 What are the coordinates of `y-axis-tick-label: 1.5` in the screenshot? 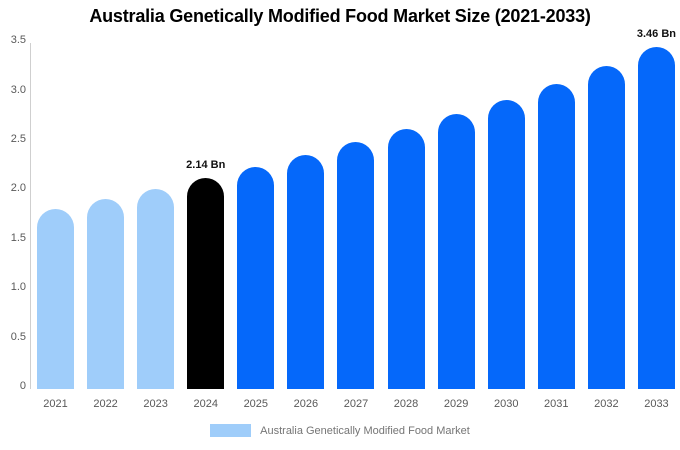 It's located at (18, 237).